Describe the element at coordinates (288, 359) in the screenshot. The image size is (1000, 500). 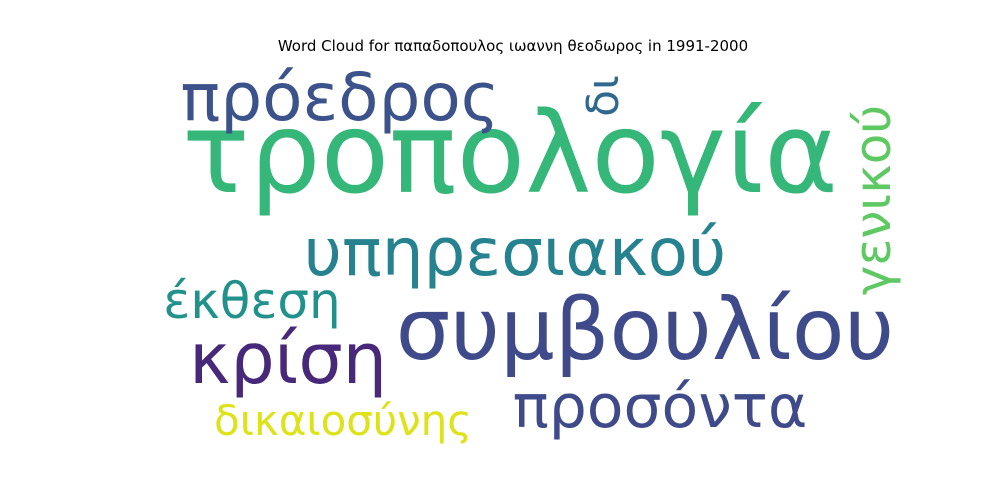
I see `word-krisi: κρίση` at that location.